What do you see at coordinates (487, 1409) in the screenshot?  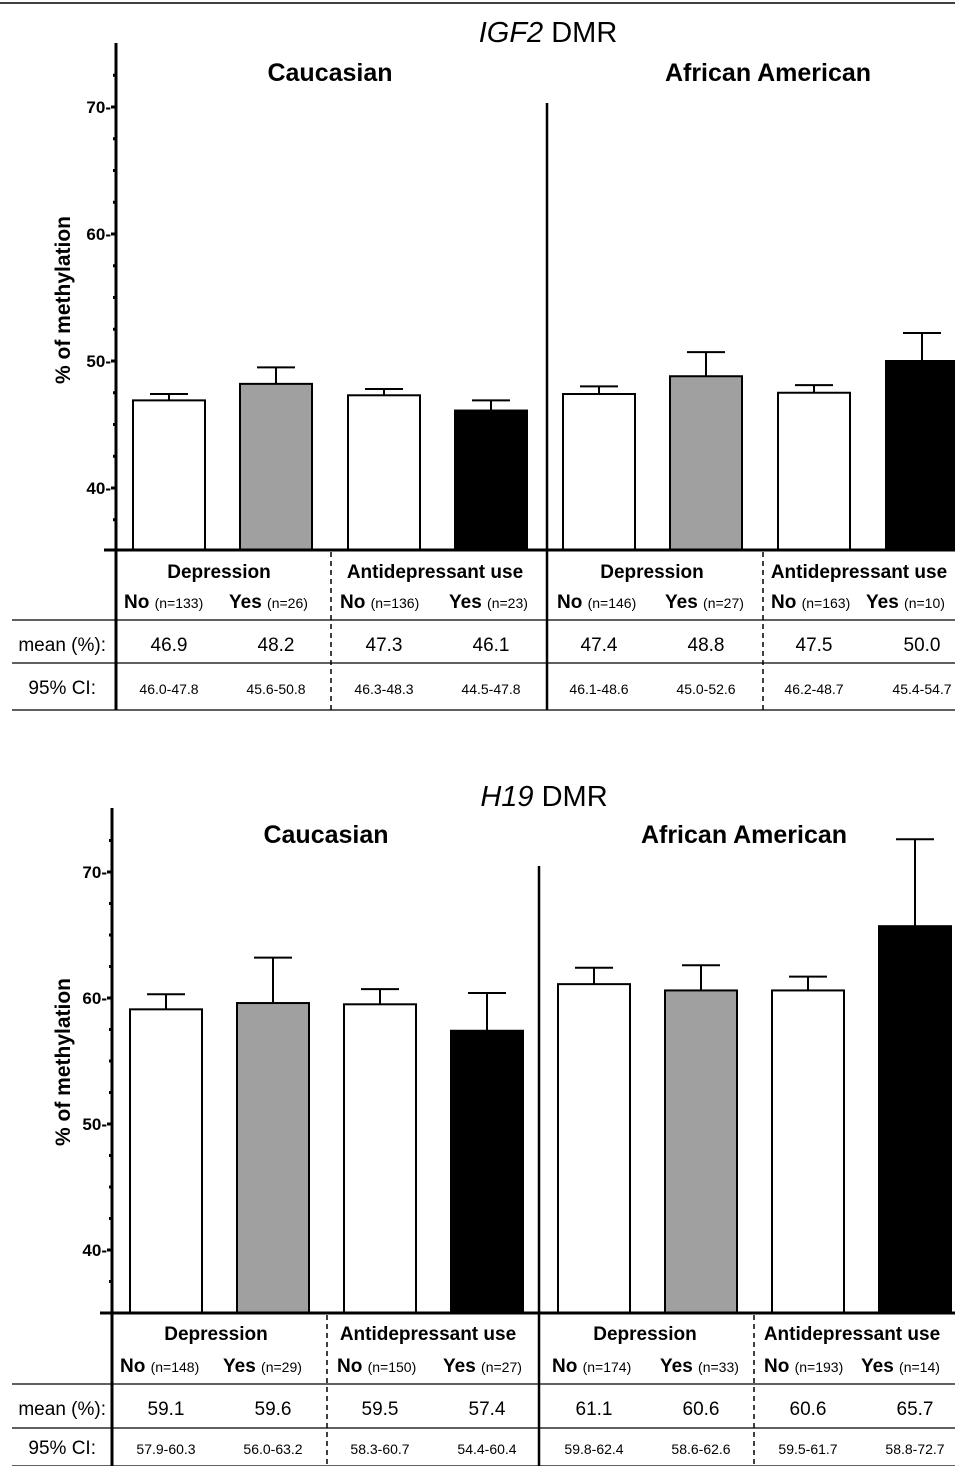 I see `mean-value: 57.4` at bounding box center [487, 1409].